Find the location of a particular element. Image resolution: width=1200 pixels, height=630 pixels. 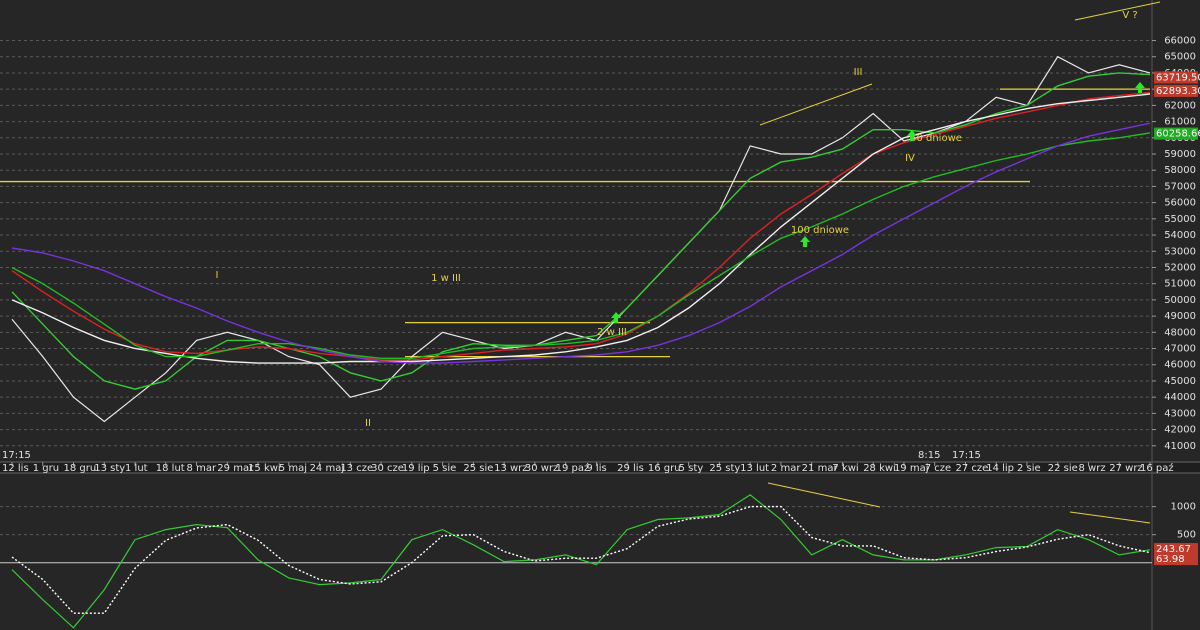

annotation: V ? is located at coordinates (1129, 15).